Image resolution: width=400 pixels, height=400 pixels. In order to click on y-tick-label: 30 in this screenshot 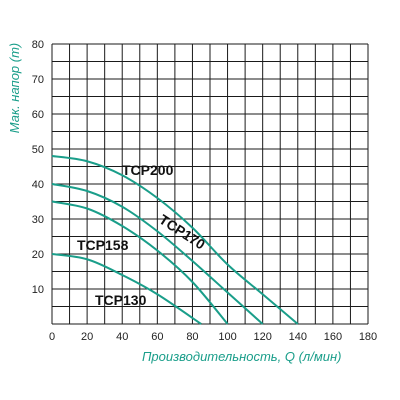, I will do `click(38, 220)`.